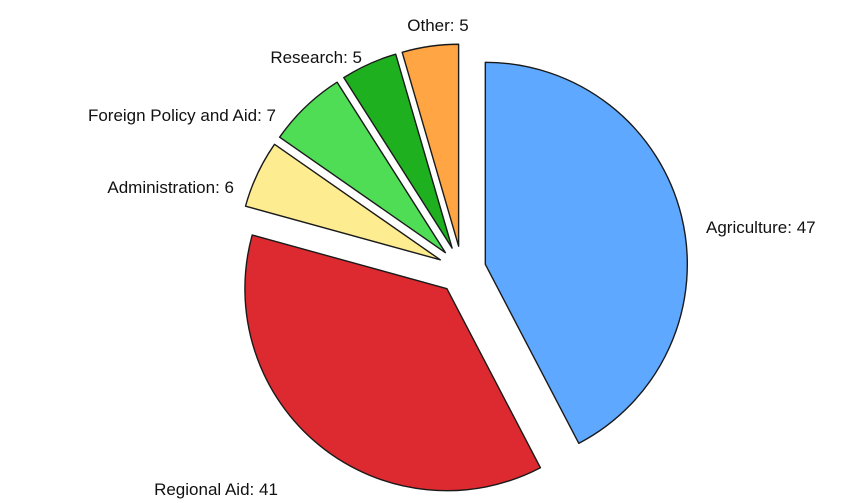 This screenshot has height=503, width=864. What do you see at coordinates (316, 57) in the screenshot?
I see `slice-label-research: Research: 5` at bounding box center [316, 57].